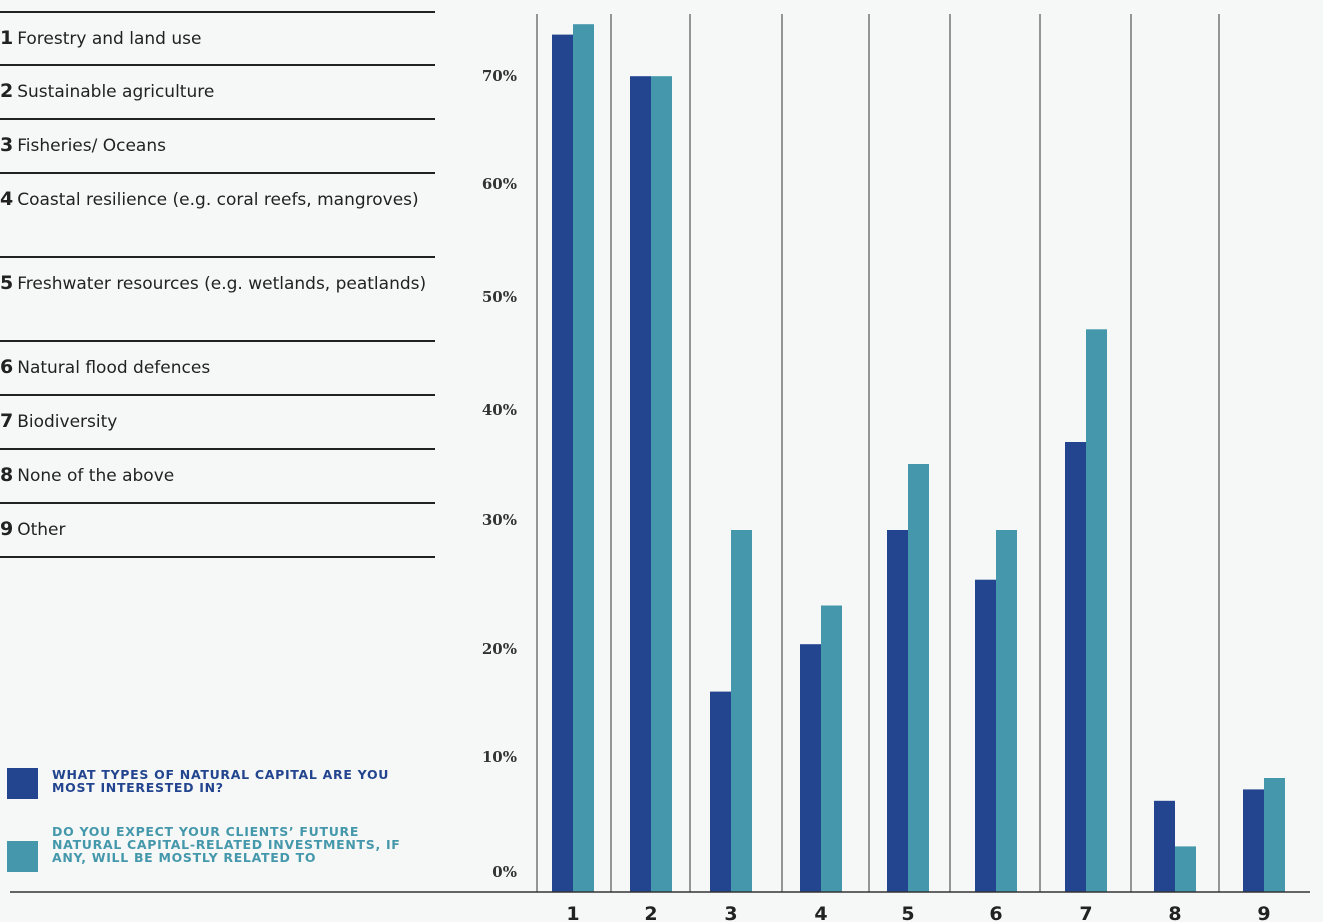  What do you see at coordinates (499, 76) in the screenshot?
I see `y-tick-label: 70%` at bounding box center [499, 76].